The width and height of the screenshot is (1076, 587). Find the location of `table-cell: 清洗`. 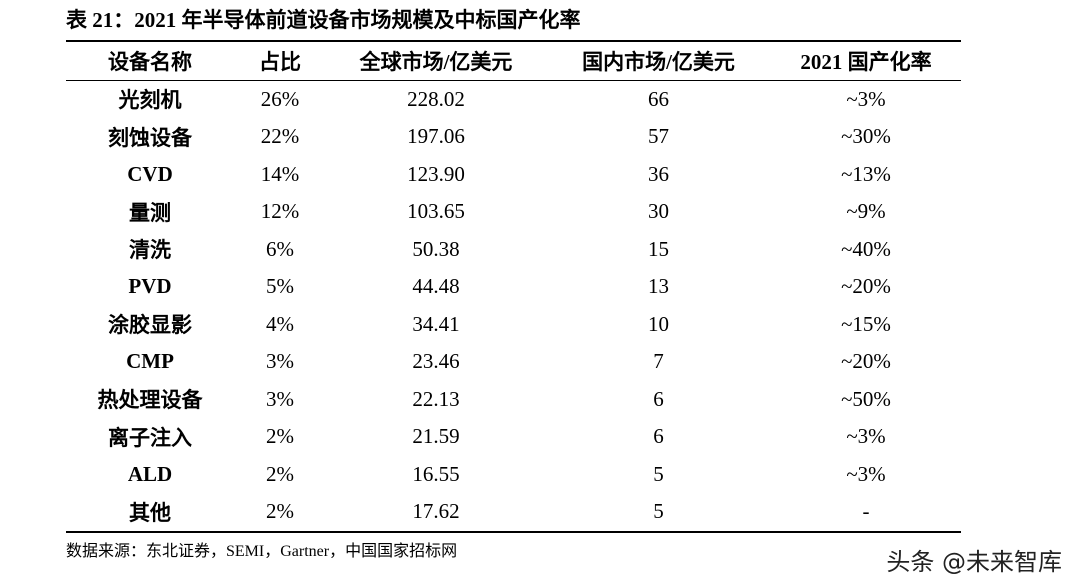

table-cell: 清洗 is located at coordinates (150, 250).